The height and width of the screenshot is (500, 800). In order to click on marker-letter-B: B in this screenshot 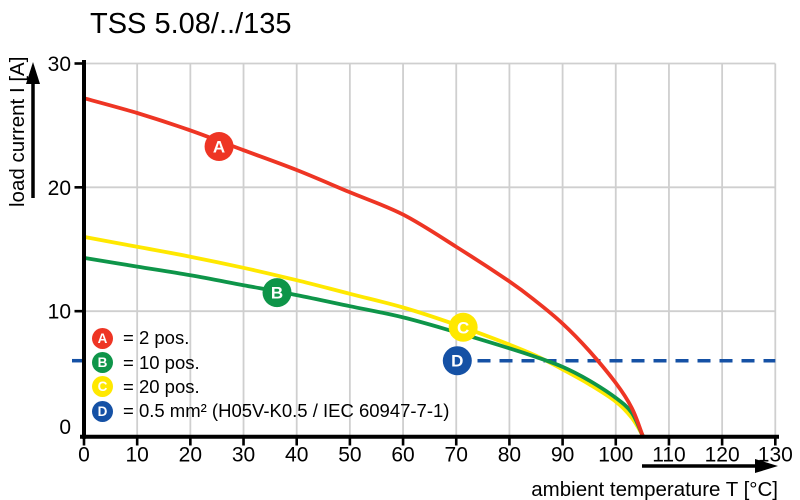, I will do `click(277, 293)`.